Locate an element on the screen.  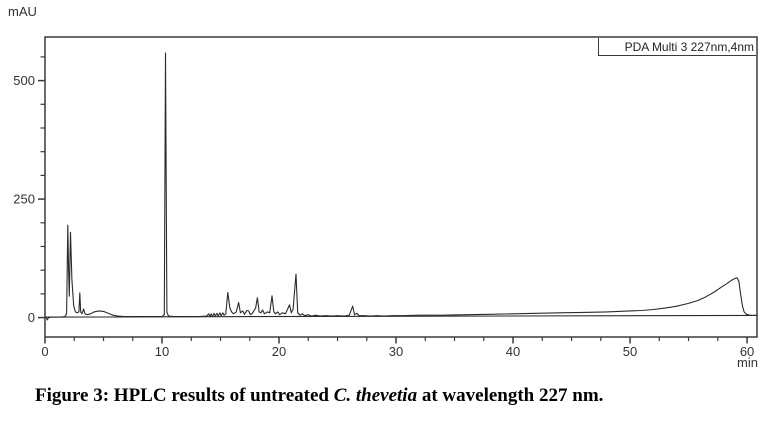
y-tick-label: 0 is located at coordinates (31, 317).